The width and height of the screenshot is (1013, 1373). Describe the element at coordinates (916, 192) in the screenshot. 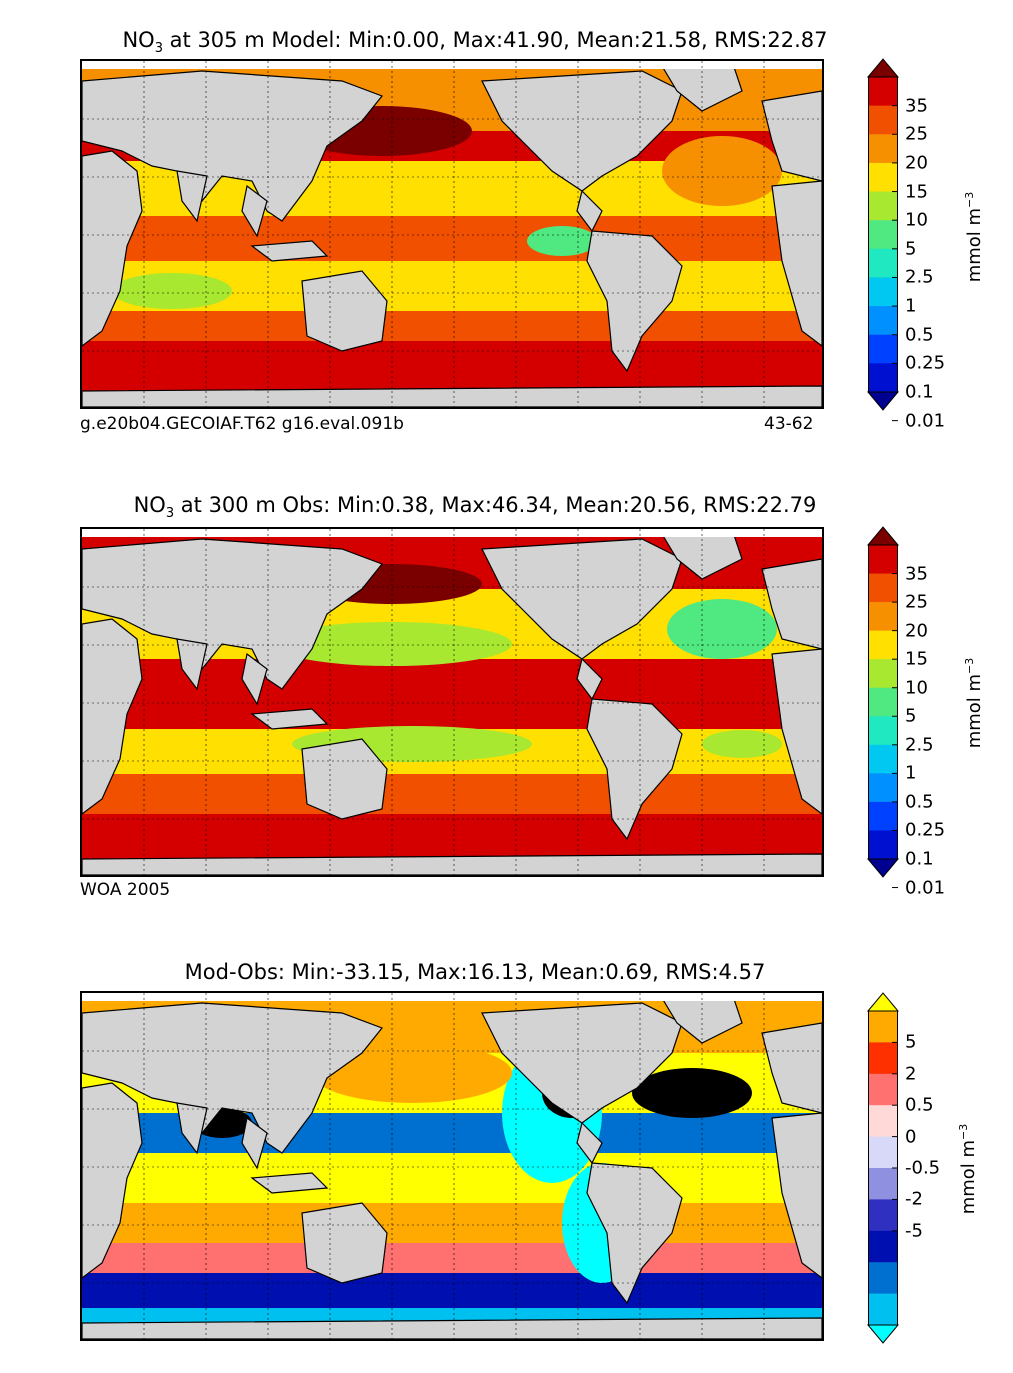

I see `colorbar-tick-label: 15` at that location.